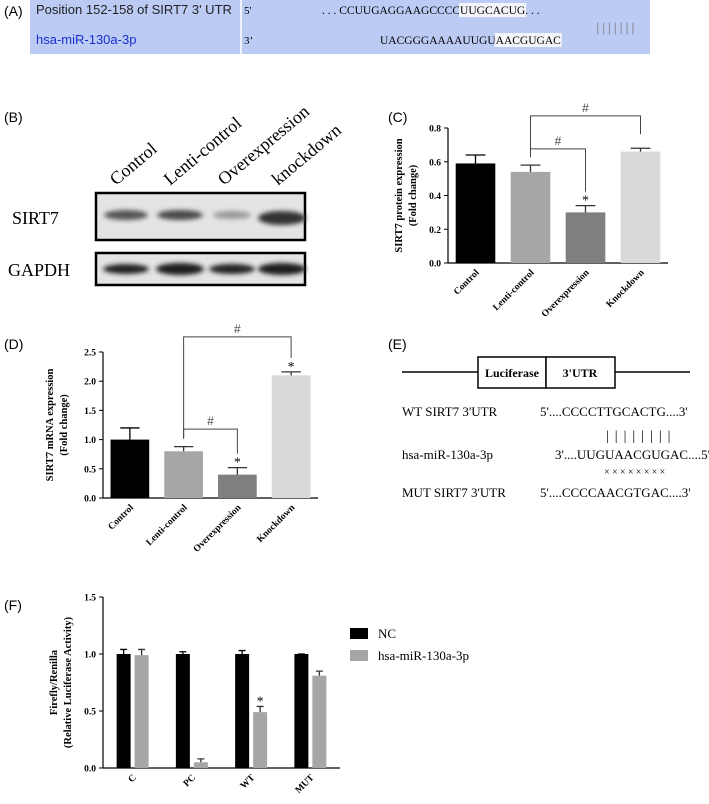  What do you see at coordinates (641, 436) in the screenshot?
I see `pairing: ||||||||` at bounding box center [641, 436].